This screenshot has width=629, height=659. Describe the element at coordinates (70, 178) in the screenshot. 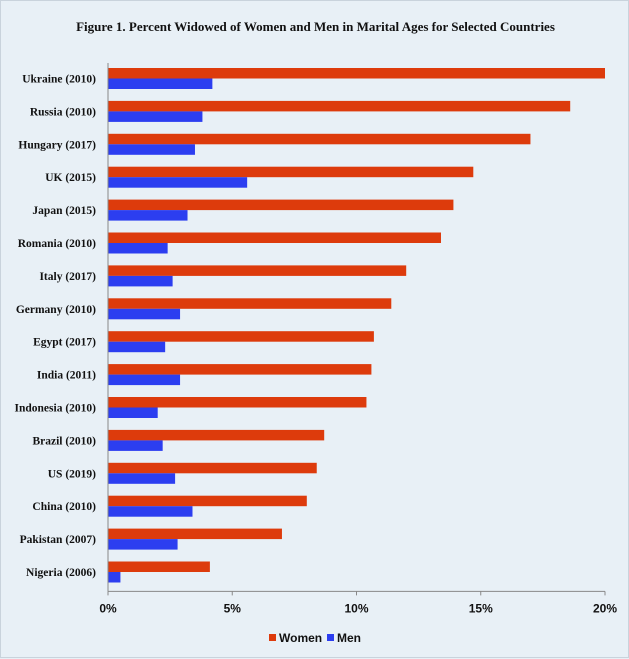

I see `category-label: UK (2015)` at that location.